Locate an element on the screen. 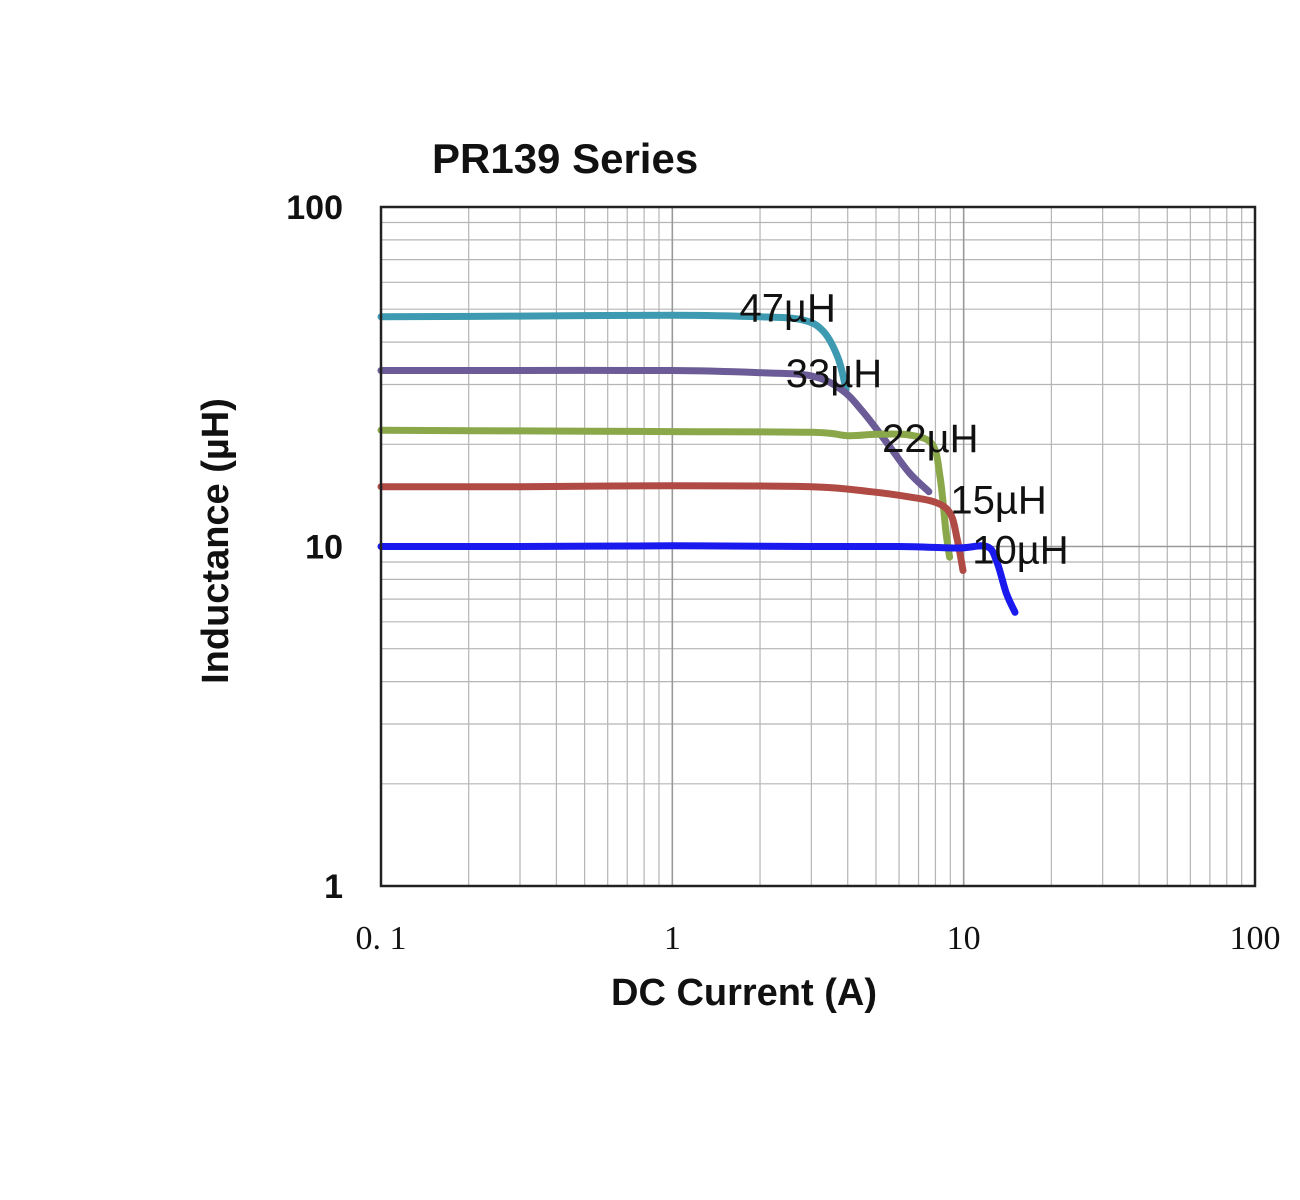  x-tick-label: 0. 1 is located at coordinates (381, 938).